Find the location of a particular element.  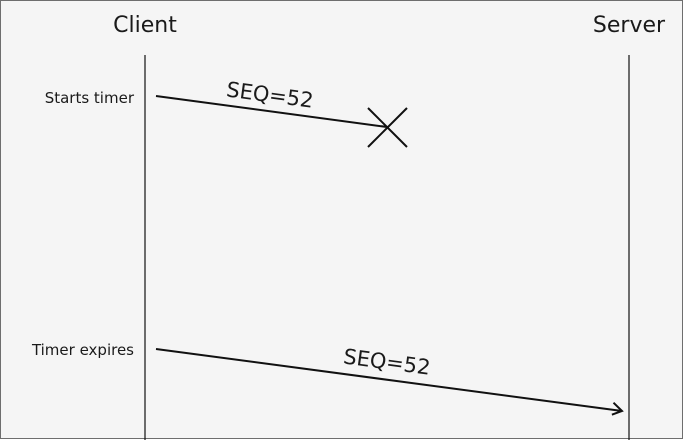

participant-server: Server is located at coordinates (629, 25).